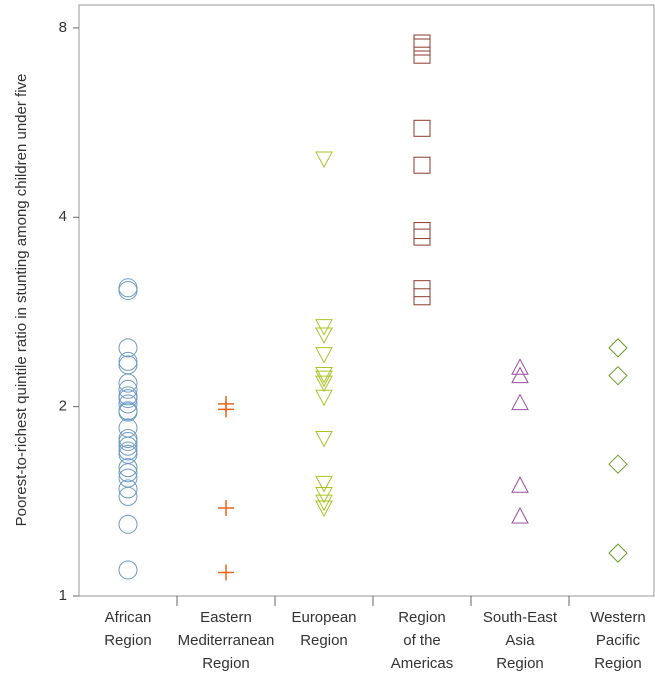 The height and width of the screenshot is (688, 655). What do you see at coordinates (63, 27) in the screenshot?
I see `y-tick-label: 8` at bounding box center [63, 27].